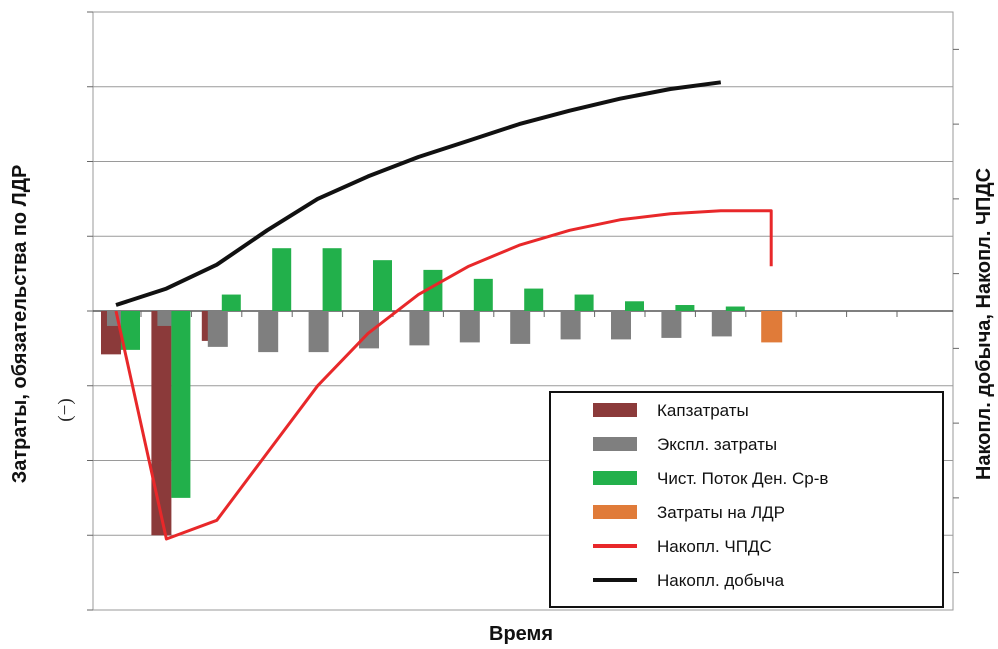  I want to click on negative-marker: (−), so click(65, 409).